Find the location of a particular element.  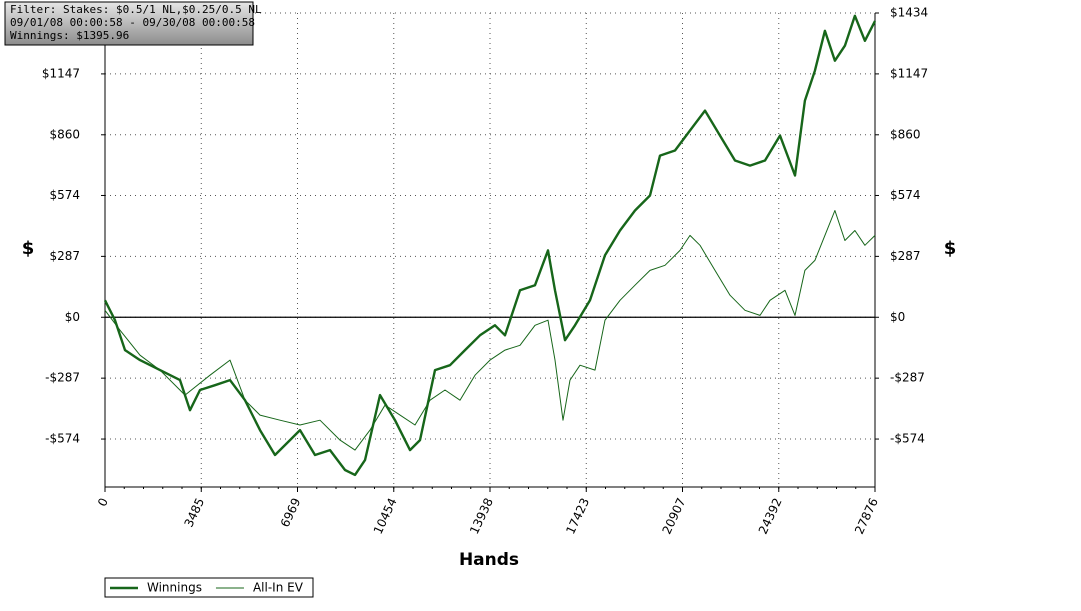

legend-label: Winnings is located at coordinates (174, 588).